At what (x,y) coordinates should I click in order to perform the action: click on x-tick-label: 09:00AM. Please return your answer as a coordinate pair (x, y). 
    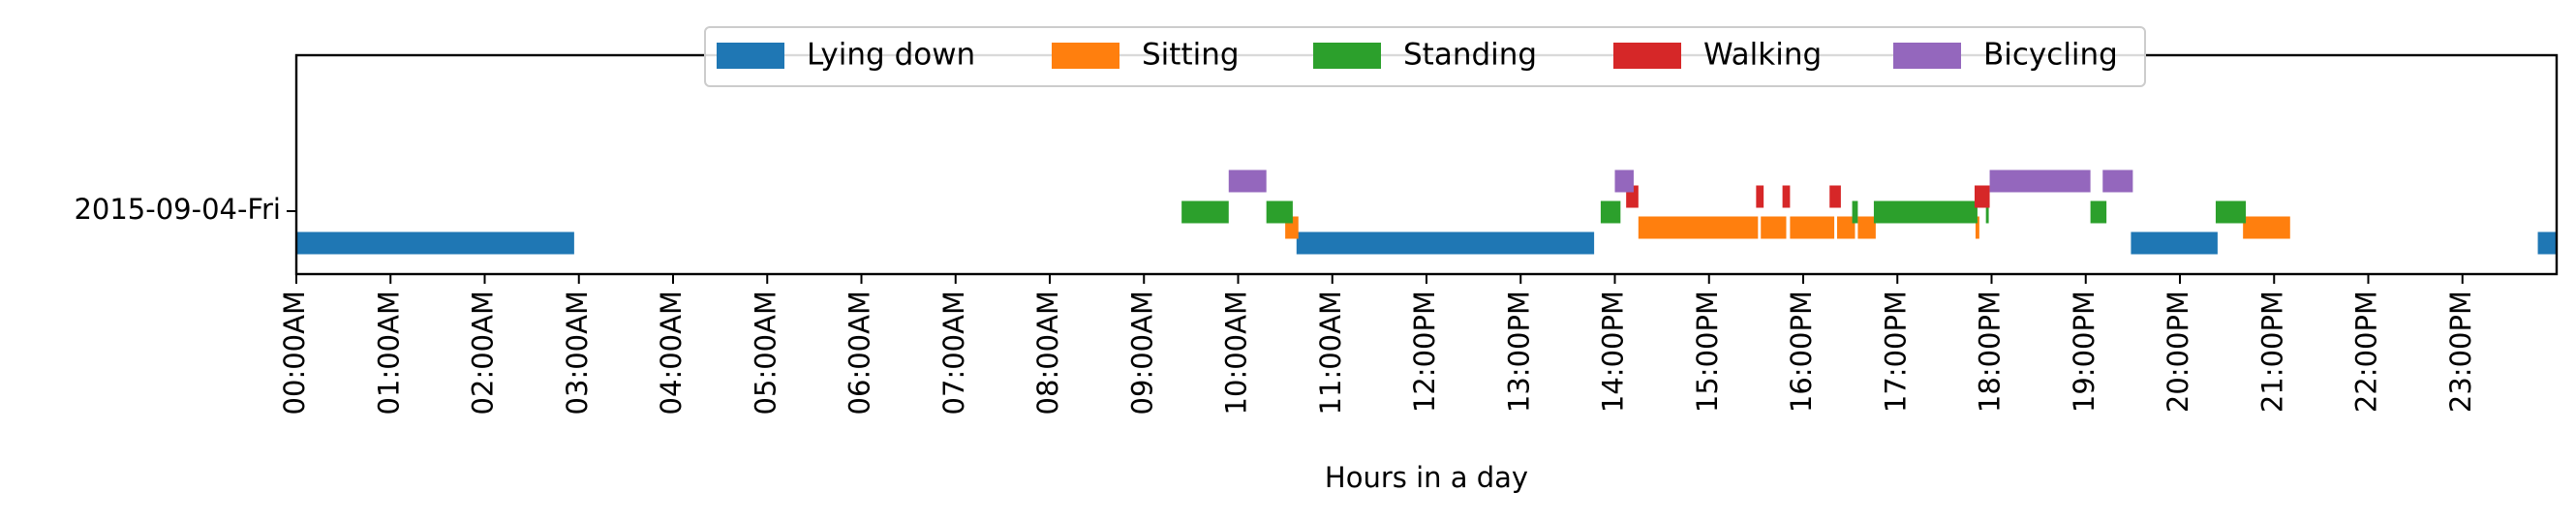
    Looking at the image, I should click on (1141, 353).